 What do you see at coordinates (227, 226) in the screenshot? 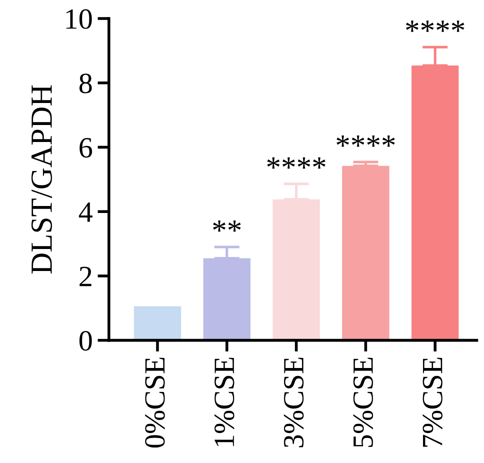
I see `annotation: **` at bounding box center [227, 226].